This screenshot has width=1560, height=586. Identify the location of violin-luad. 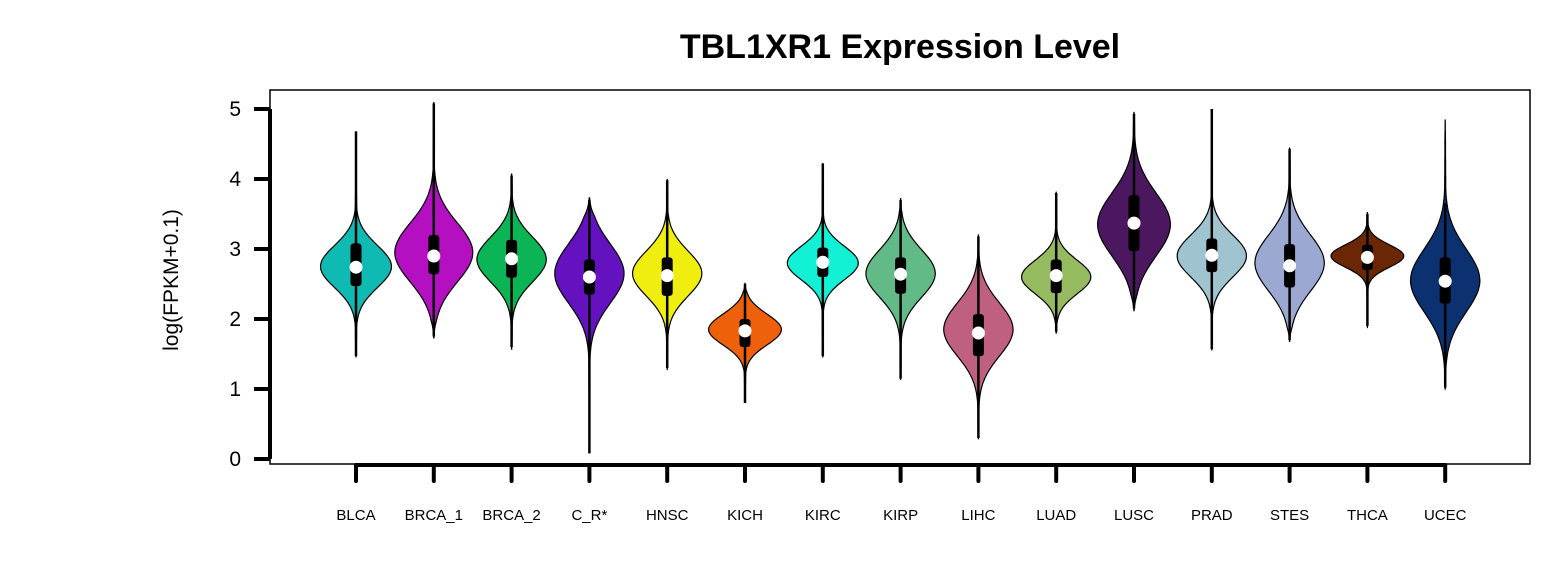
(1056, 262).